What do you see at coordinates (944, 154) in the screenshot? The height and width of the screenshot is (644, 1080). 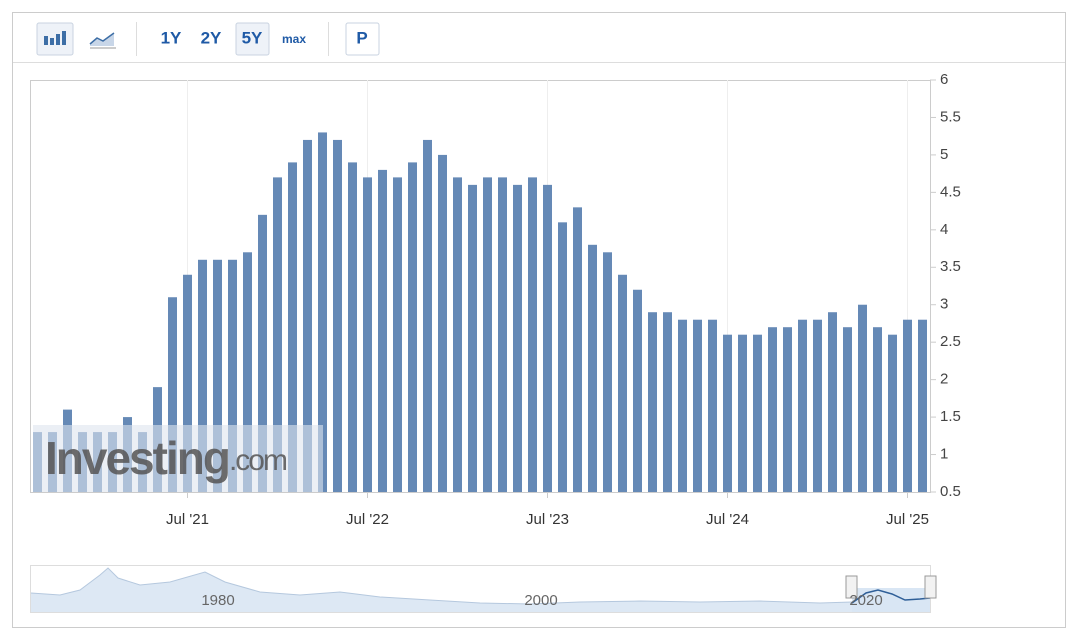 I see `y-tick-label: 5` at bounding box center [944, 154].